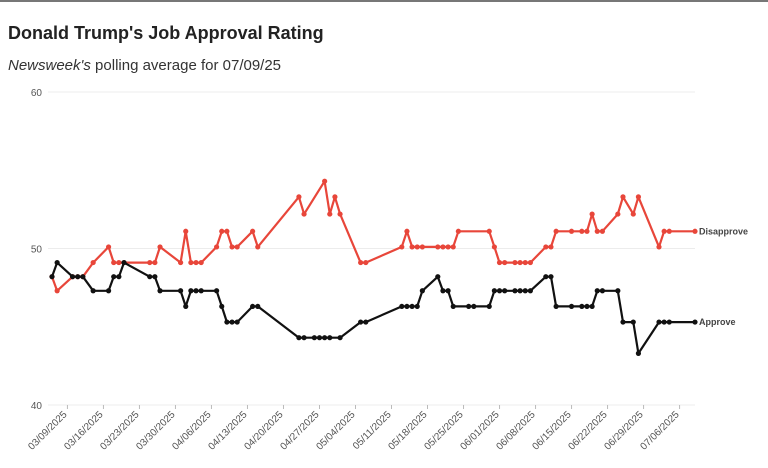 This screenshot has width=768, height=468. What do you see at coordinates (49, 65) in the screenshot?
I see `subtitle-source: Newsweek's` at bounding box center [49, 65].